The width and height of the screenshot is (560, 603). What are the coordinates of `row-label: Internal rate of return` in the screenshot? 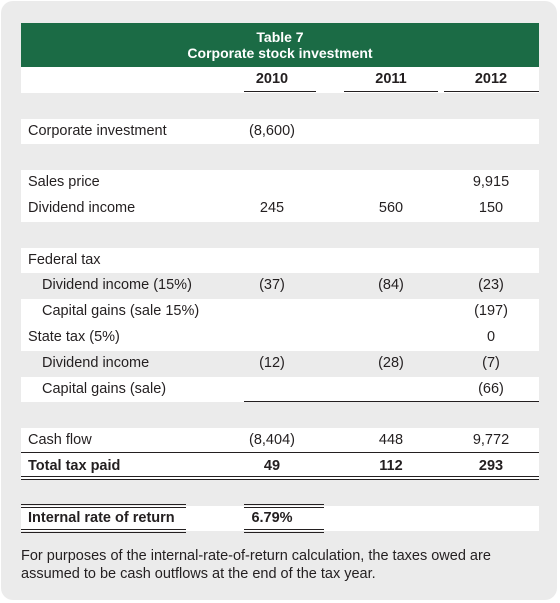 It's located at (101, 517).